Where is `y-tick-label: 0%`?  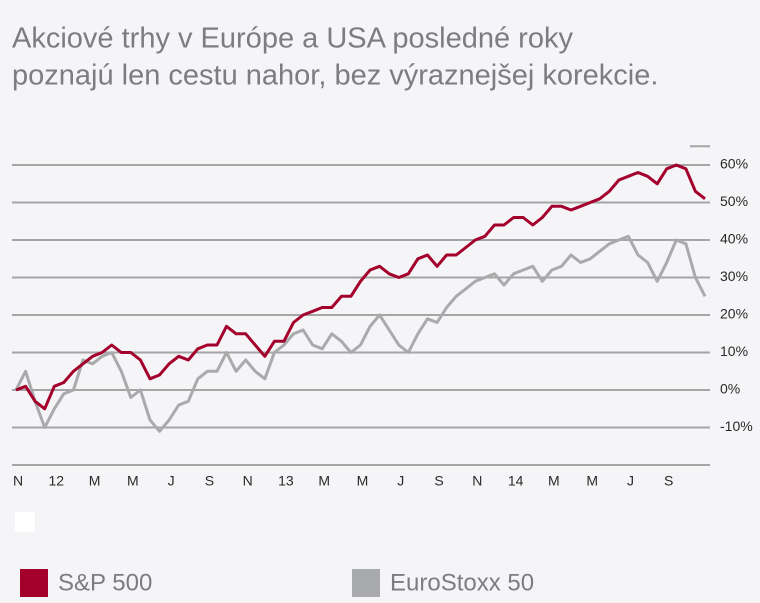
y-tick-label: 0% is located at coordinates (730, 389).